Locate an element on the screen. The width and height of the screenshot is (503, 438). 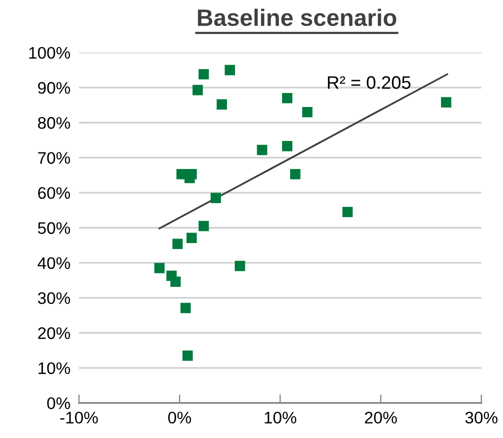
y-tick-label: 50% is located at coordinates (54, 228).